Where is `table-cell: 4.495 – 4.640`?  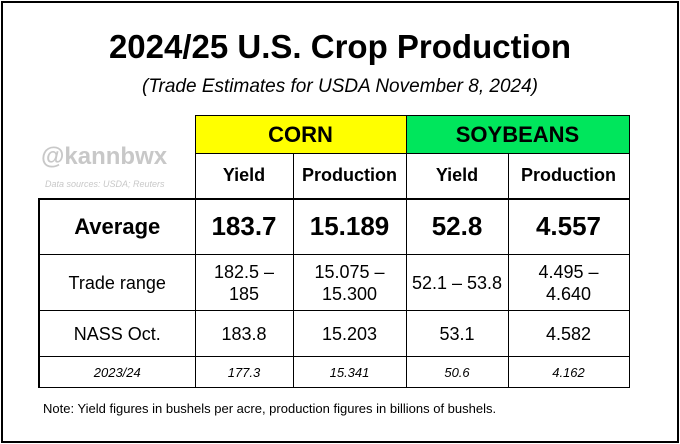
table-cell: 4.495 – 4.640 is located at coordinates (568, 282).